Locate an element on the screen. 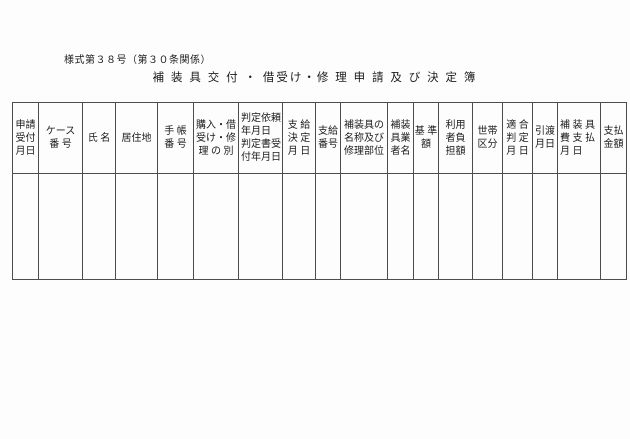 The width and height of the screenshot is (630, 439). form-number-label: 様式第３８号（第３０条関係） is located at coordinates (137, 60).